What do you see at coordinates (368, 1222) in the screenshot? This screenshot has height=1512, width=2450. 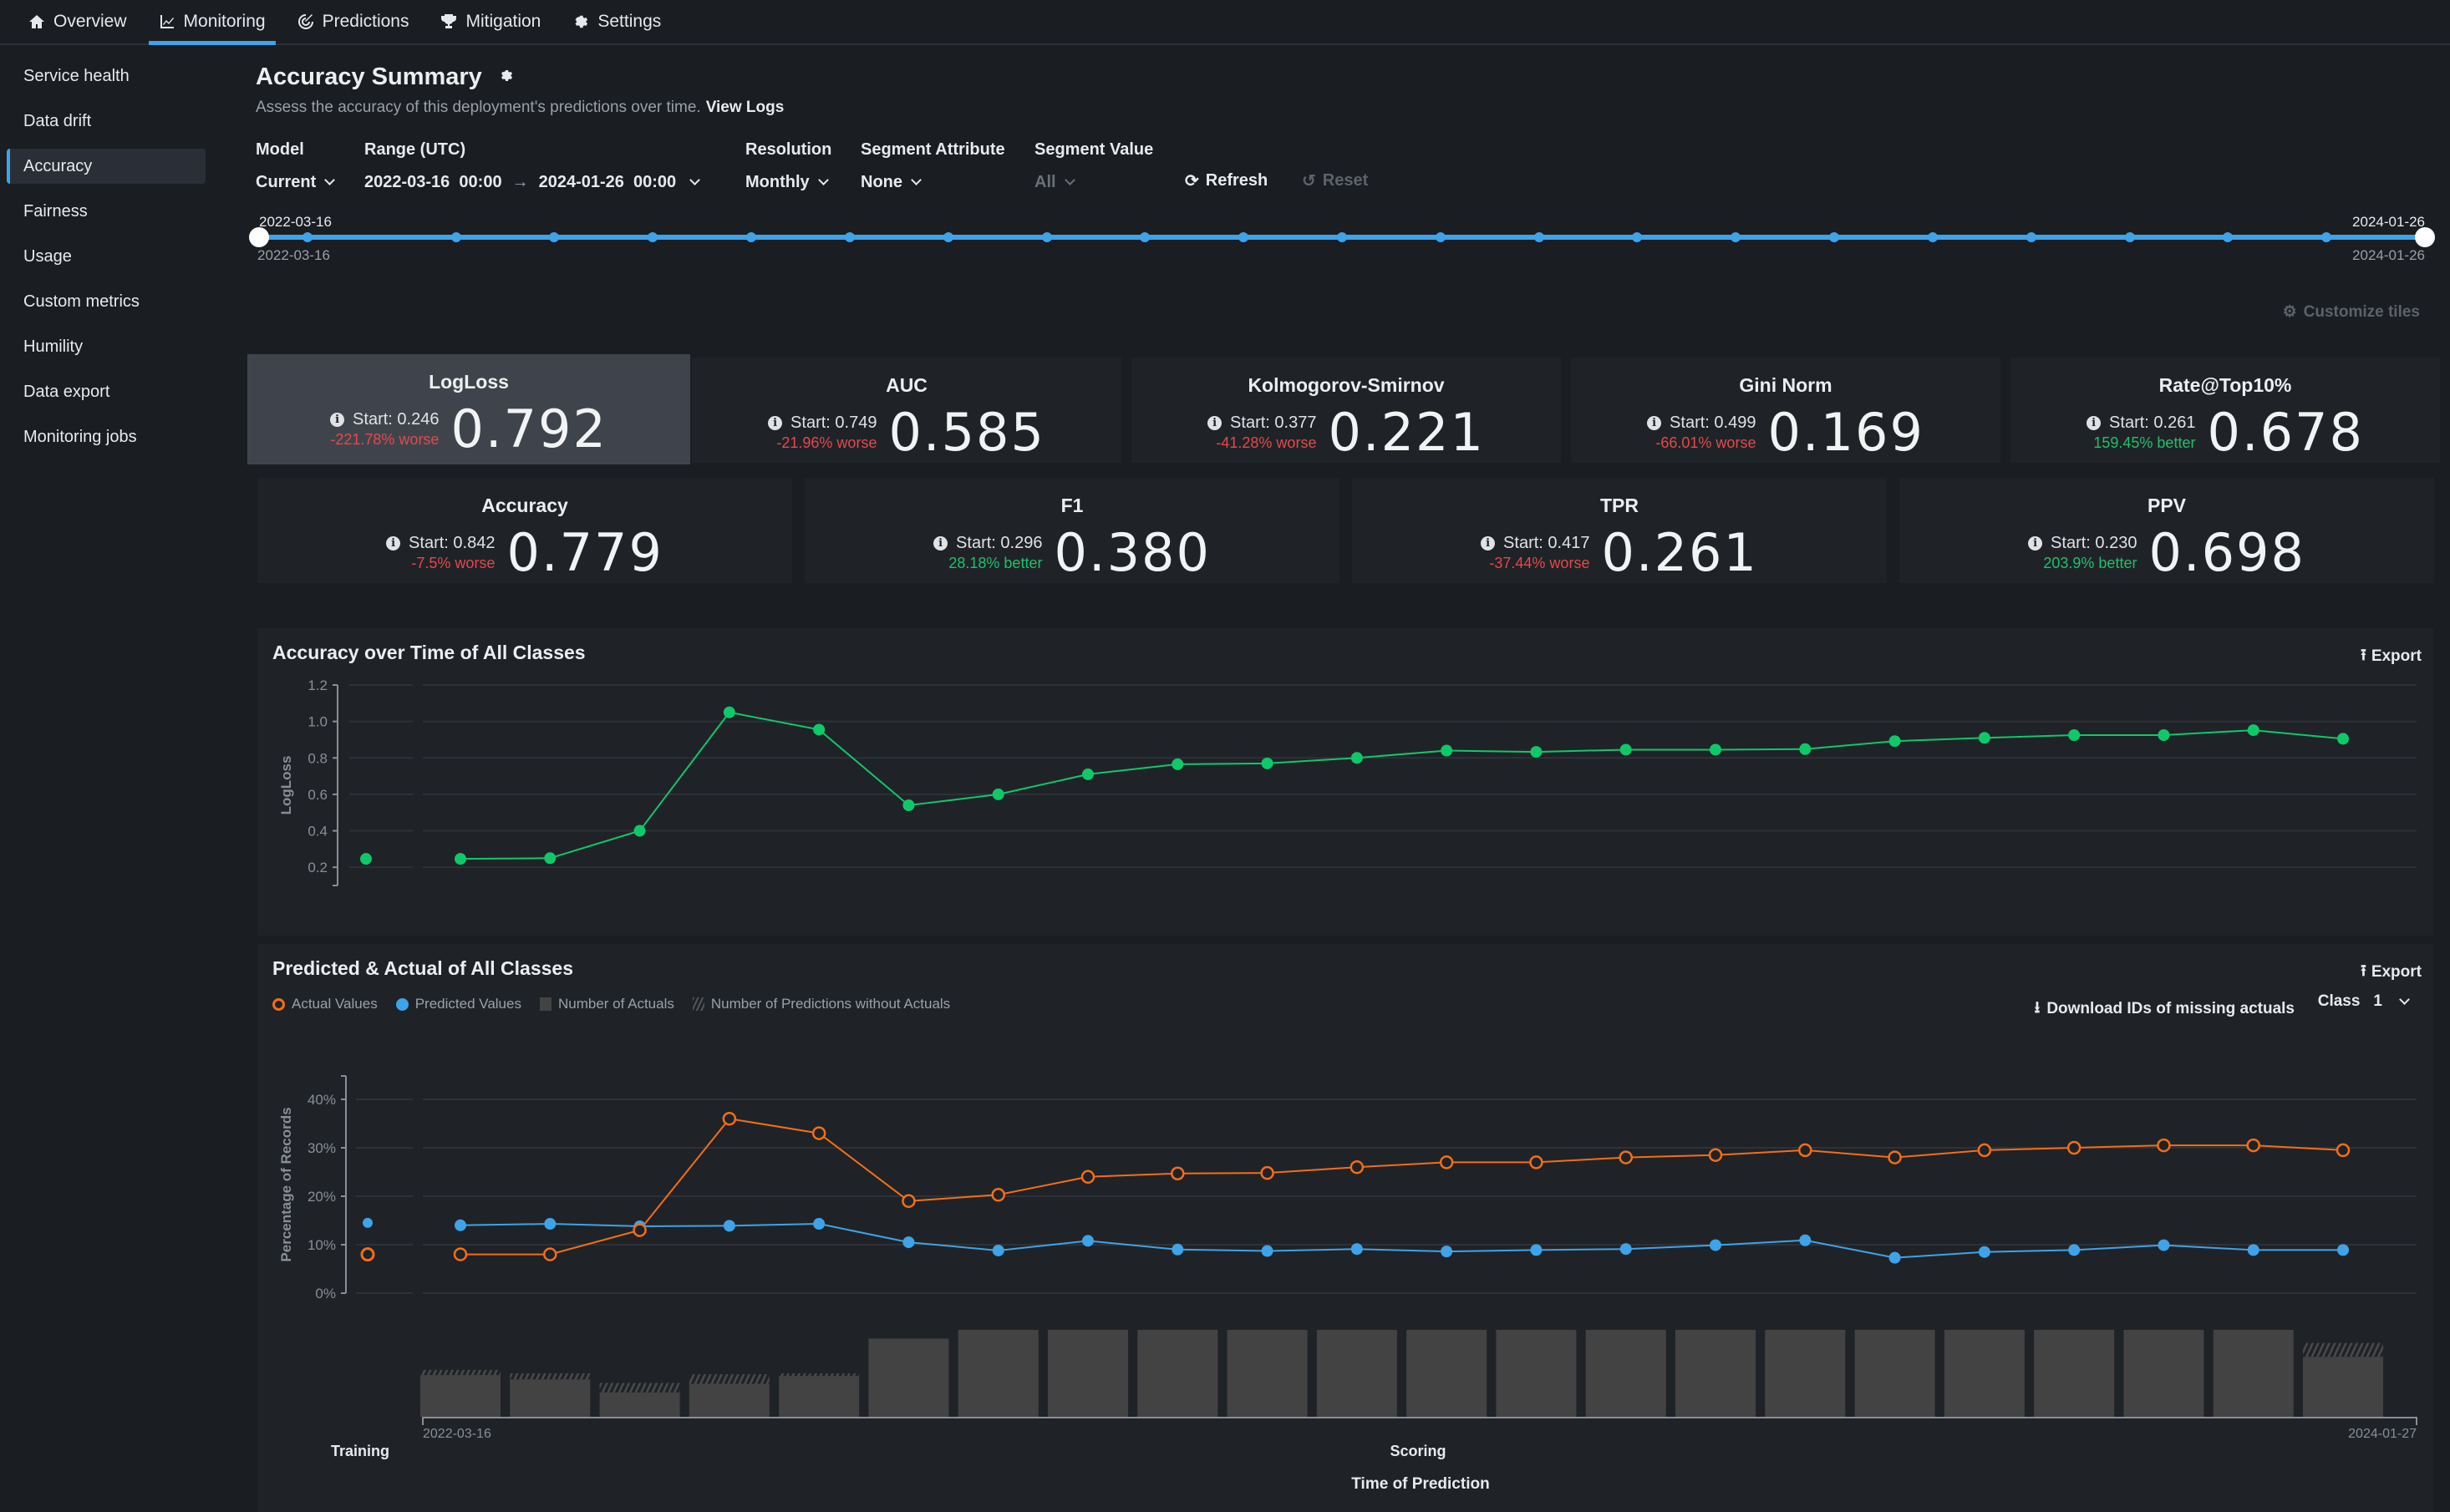 I see `training-predicted-point` at bounding box center [368, 1222].